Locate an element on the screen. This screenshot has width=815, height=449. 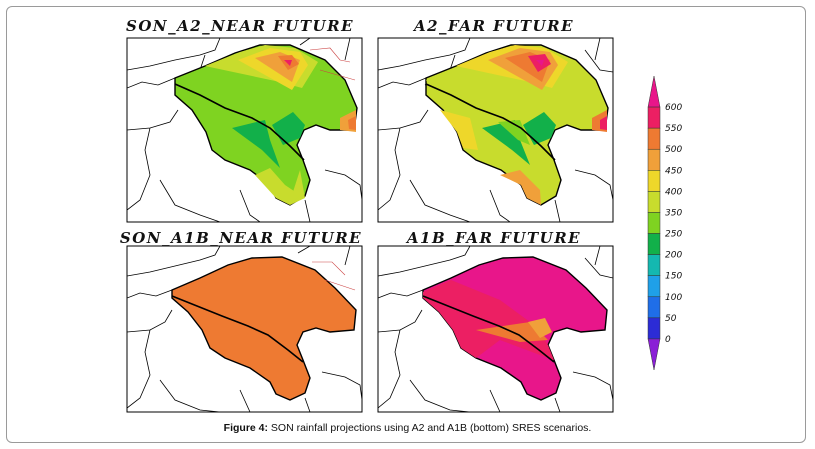
colorbar-tick-label: 550 is located at coordinates (673, 129).